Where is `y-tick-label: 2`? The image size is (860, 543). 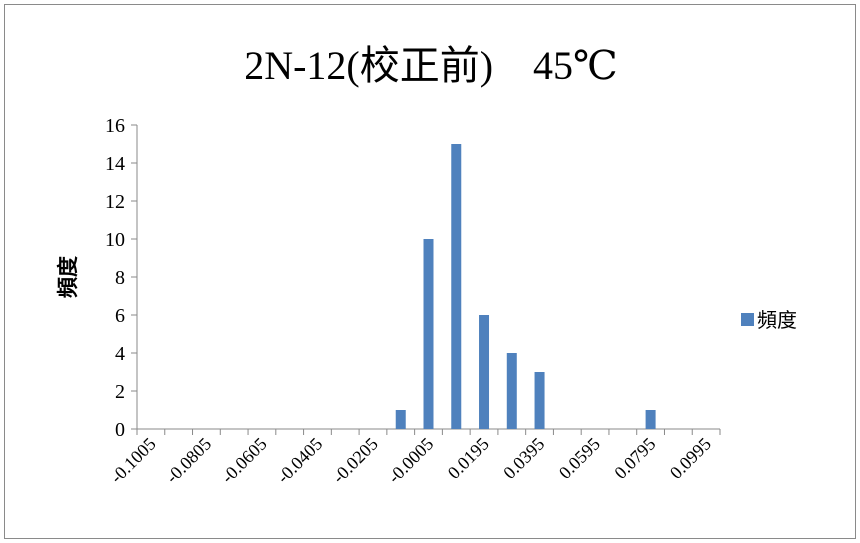 y-tick-label: 2 is located at coordinates (120, 392).